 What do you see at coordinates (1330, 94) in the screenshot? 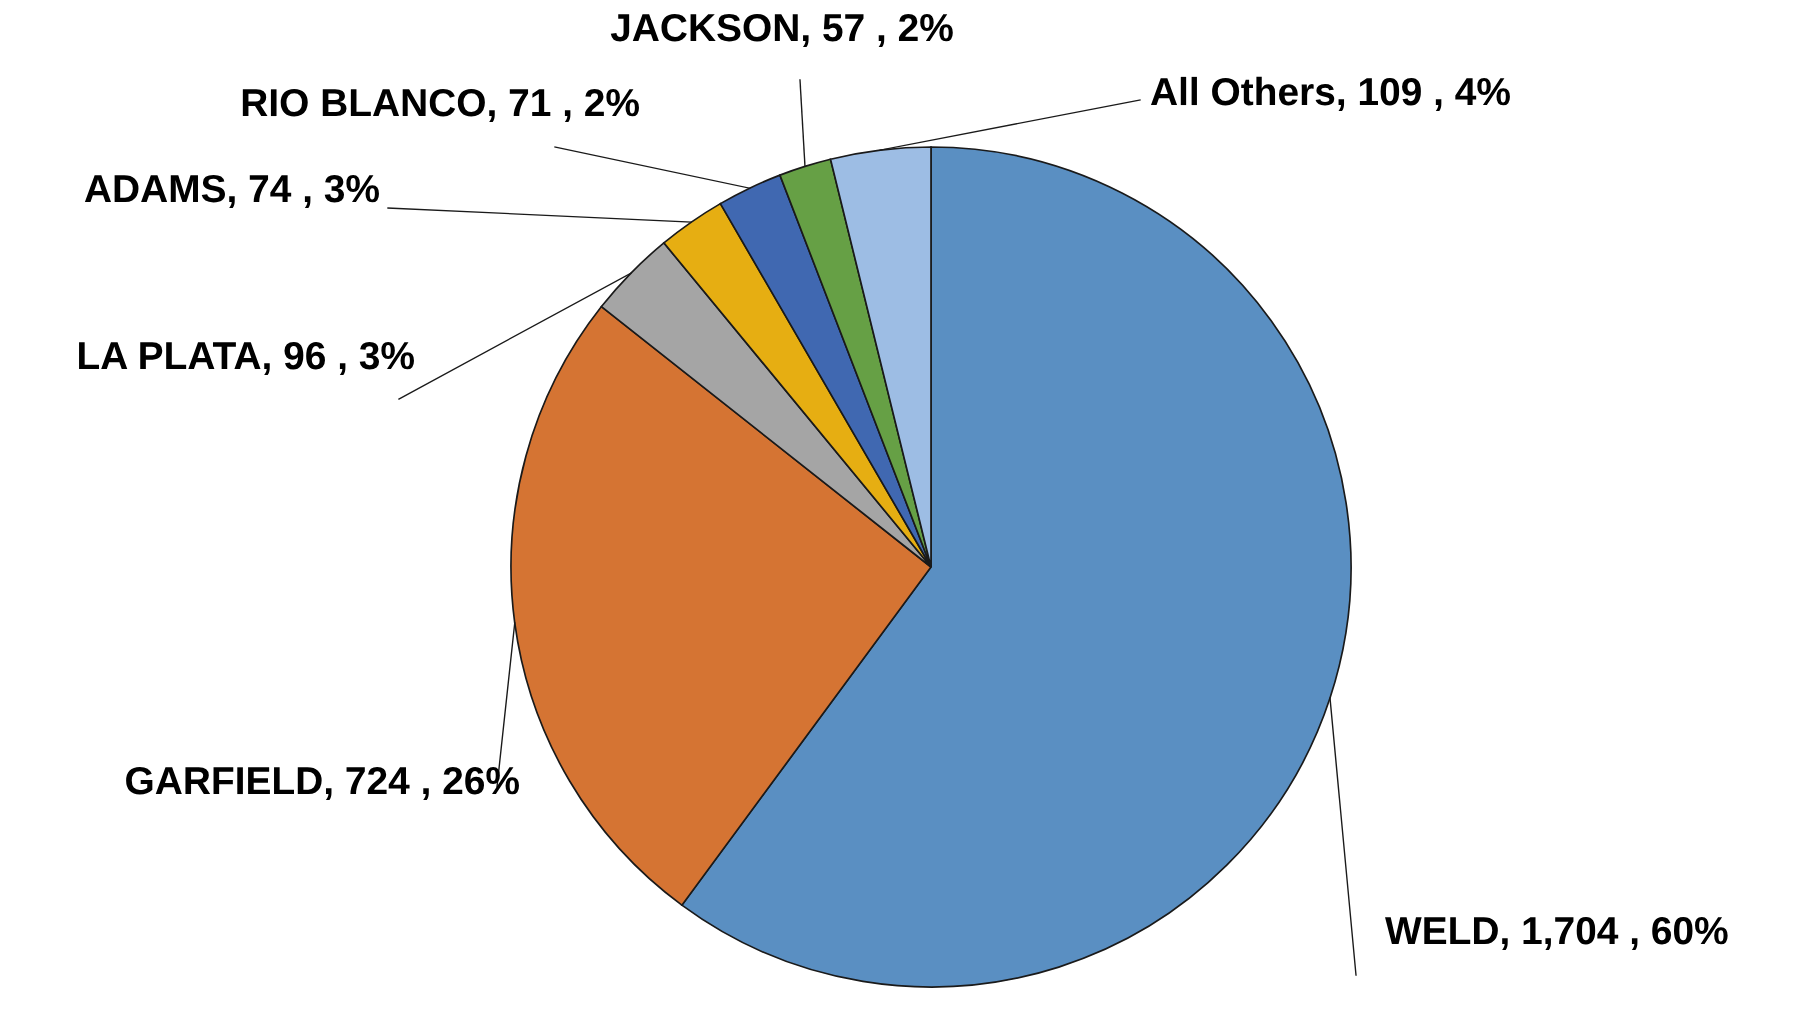
I see `slice-label: All Others, 109 , 4%` at bounding box center [1330, 94].